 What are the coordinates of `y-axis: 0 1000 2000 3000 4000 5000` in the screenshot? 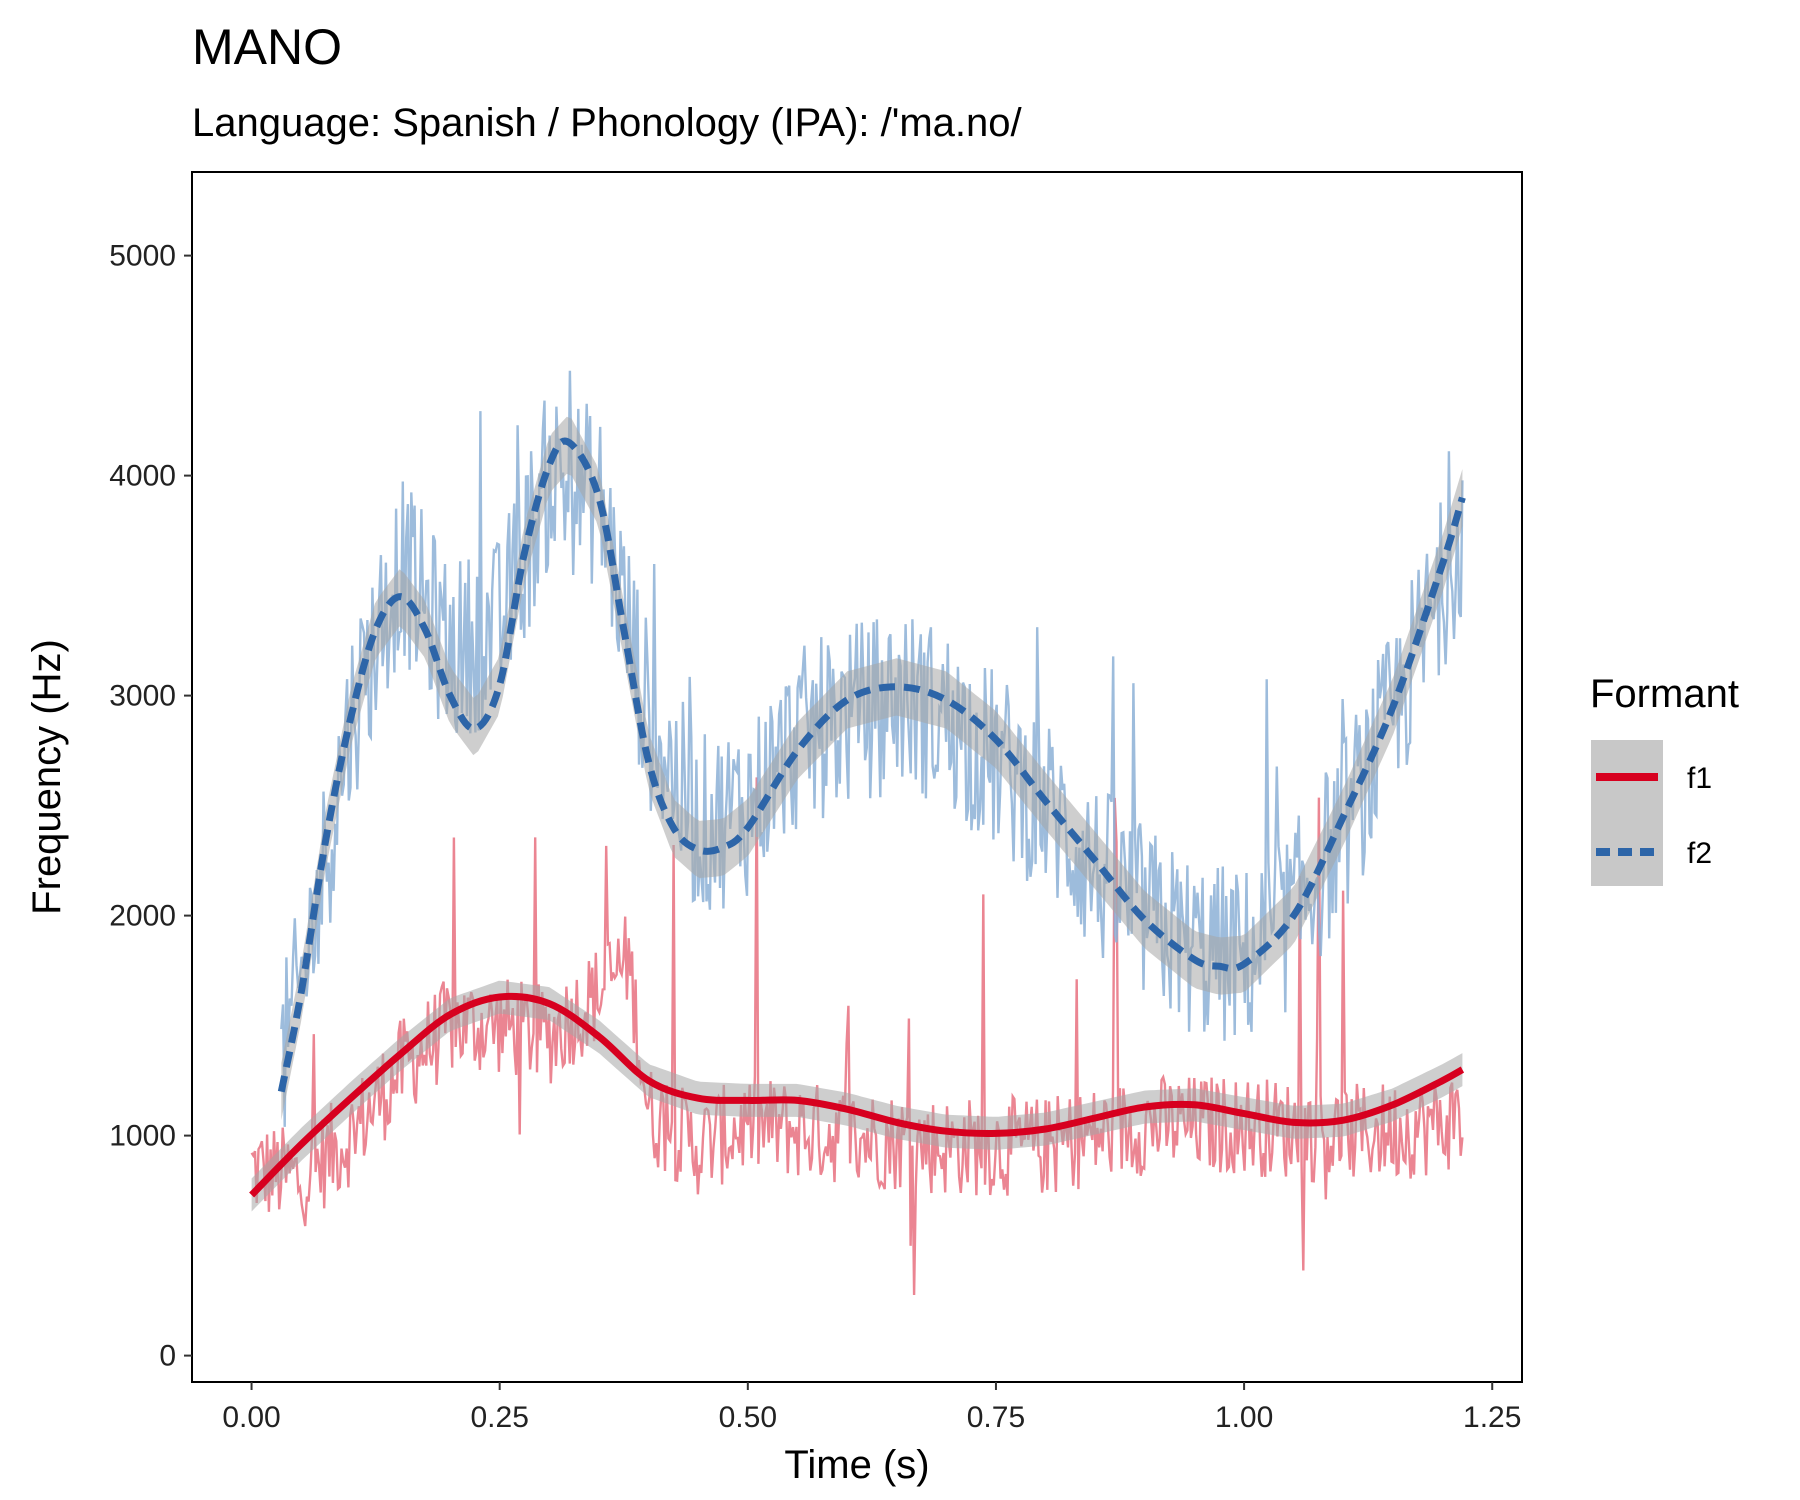 It's located at (150, 806).